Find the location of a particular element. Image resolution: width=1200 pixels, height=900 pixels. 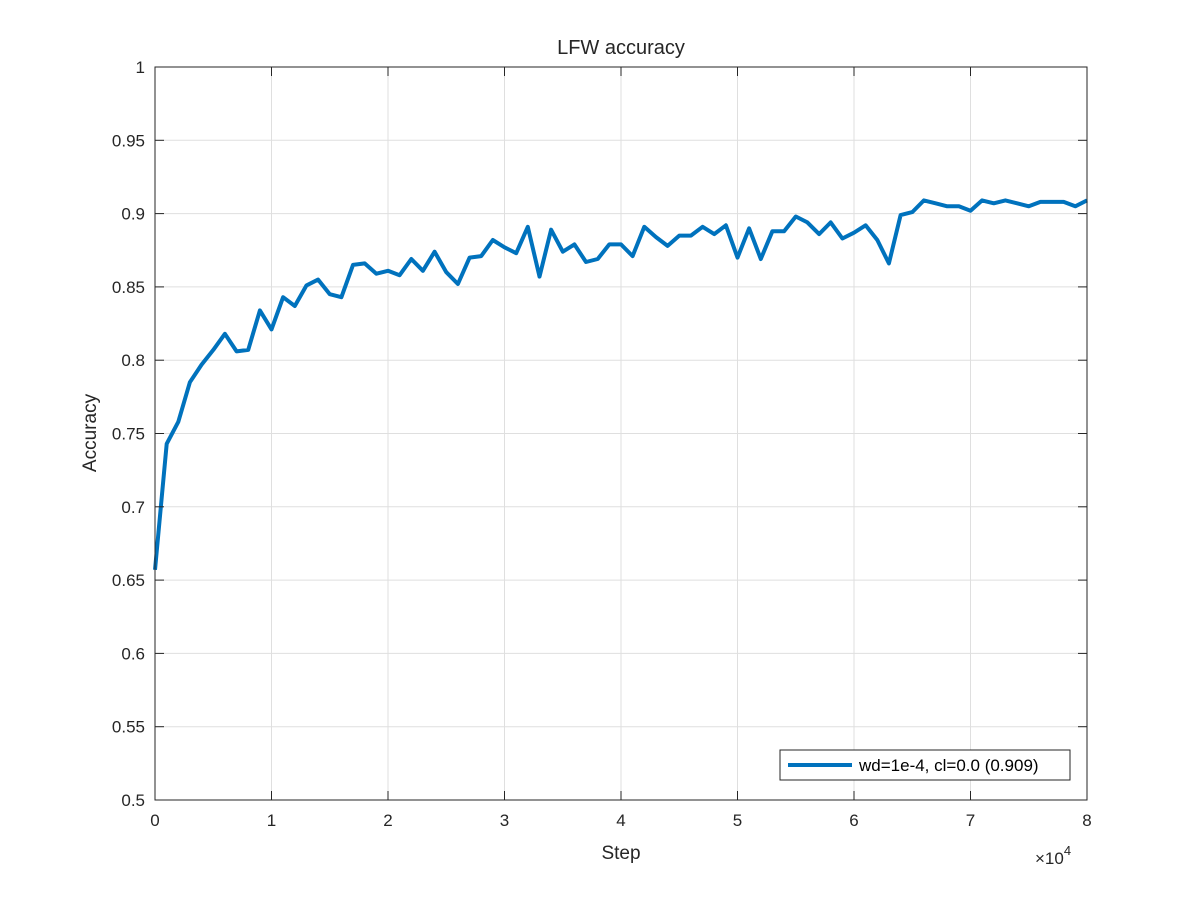

legend-entry-label: wd=1e-4, cl=0.0 (0.909) is located at coordinates (948, 765).